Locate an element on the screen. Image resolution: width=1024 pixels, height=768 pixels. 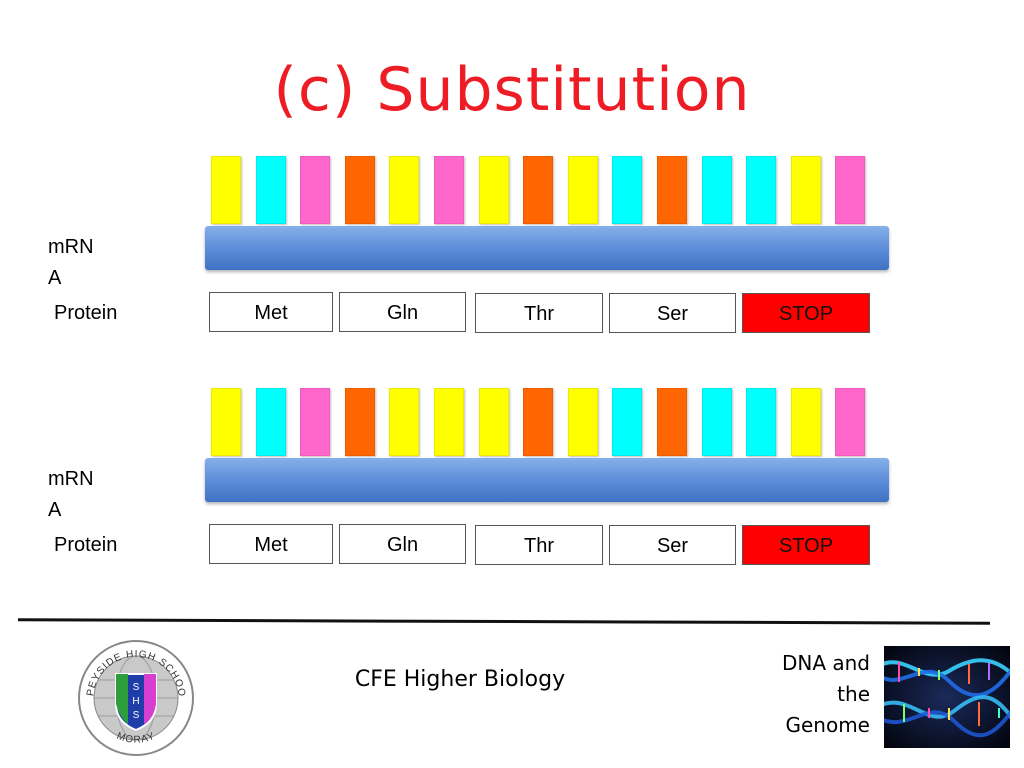
unit-line-3: Genome is located at coordinates (827, 725).